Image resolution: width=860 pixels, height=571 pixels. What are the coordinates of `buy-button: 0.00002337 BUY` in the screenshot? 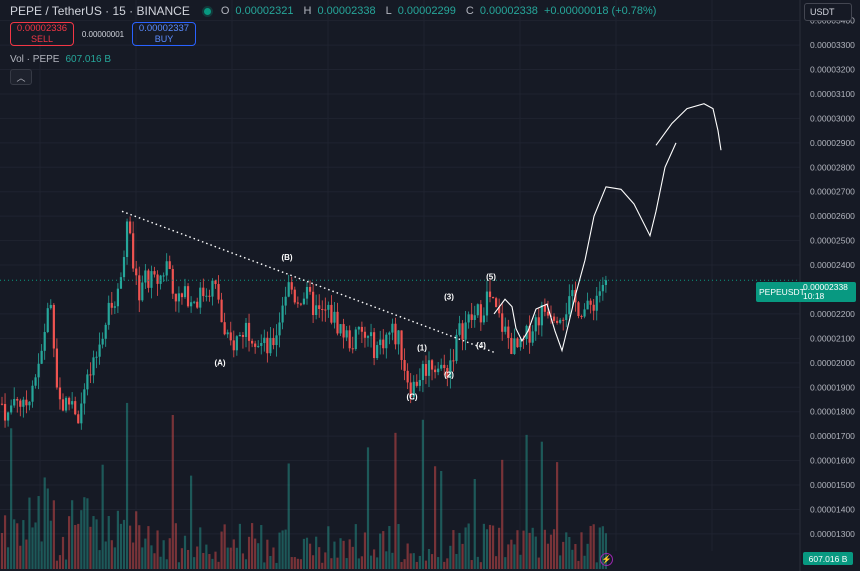 It's located at (164, 34).